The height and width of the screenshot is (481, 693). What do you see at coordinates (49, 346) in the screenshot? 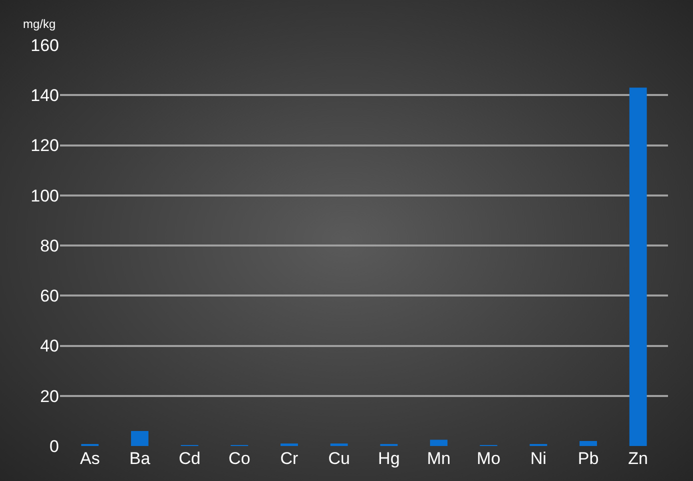
I see `y-tick-label: 40` at bounding box center [49, 346].